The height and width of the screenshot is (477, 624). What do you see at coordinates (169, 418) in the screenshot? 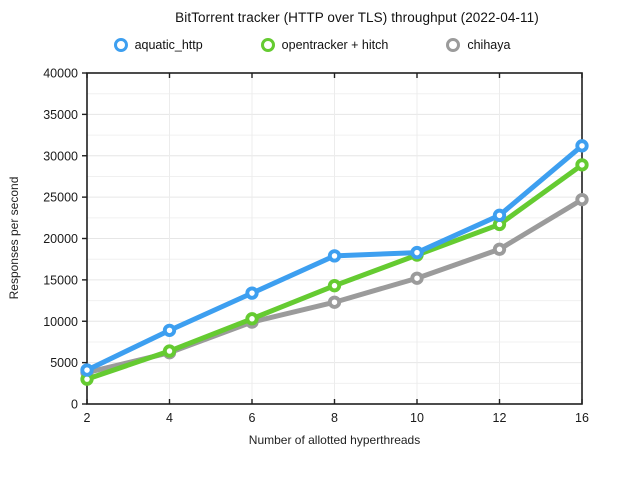
I see `x-tick-label: 4` at bounding box center [169, 418].